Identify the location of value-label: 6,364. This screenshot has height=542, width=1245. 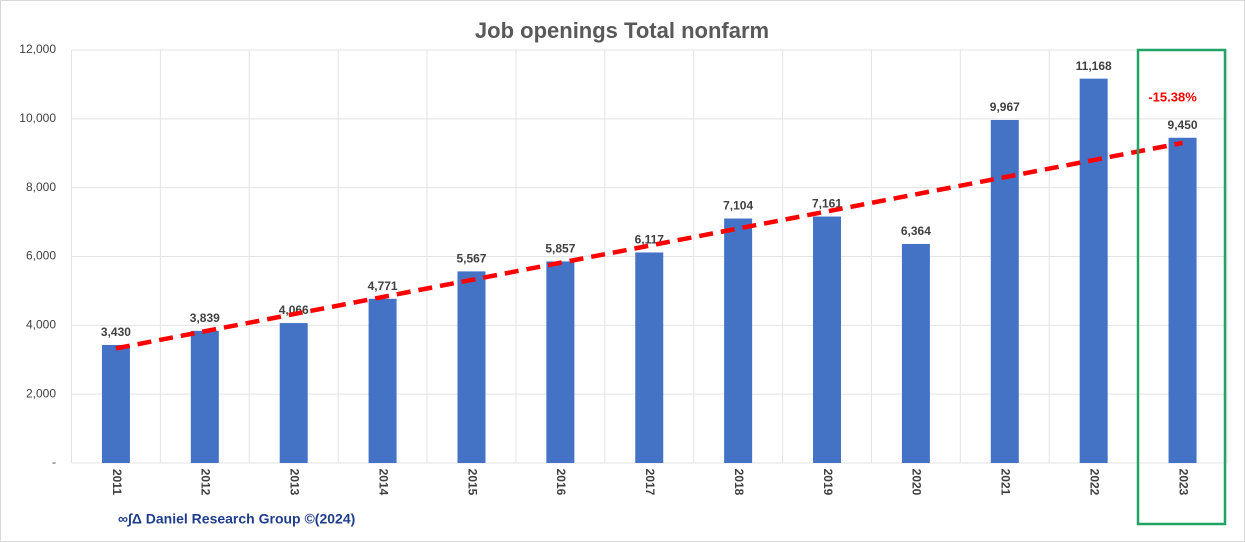
(916, 231).